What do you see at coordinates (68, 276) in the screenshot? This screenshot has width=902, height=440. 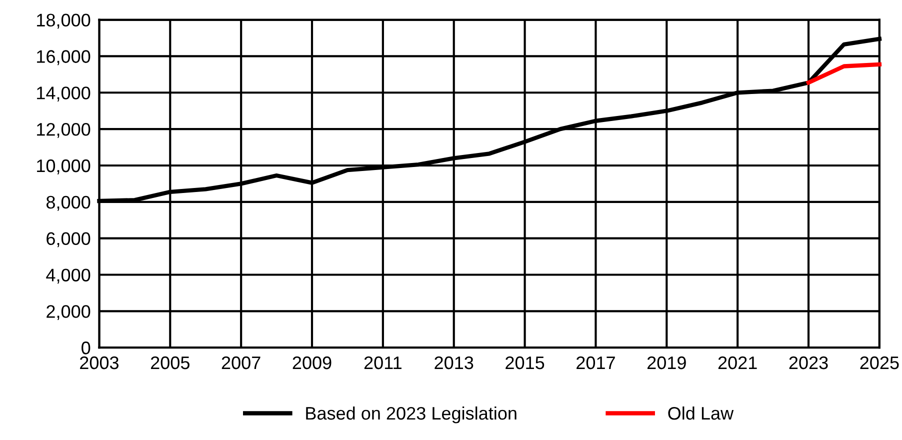 I see `y-tick-label: 4,000` at bounding box center [68, 276].